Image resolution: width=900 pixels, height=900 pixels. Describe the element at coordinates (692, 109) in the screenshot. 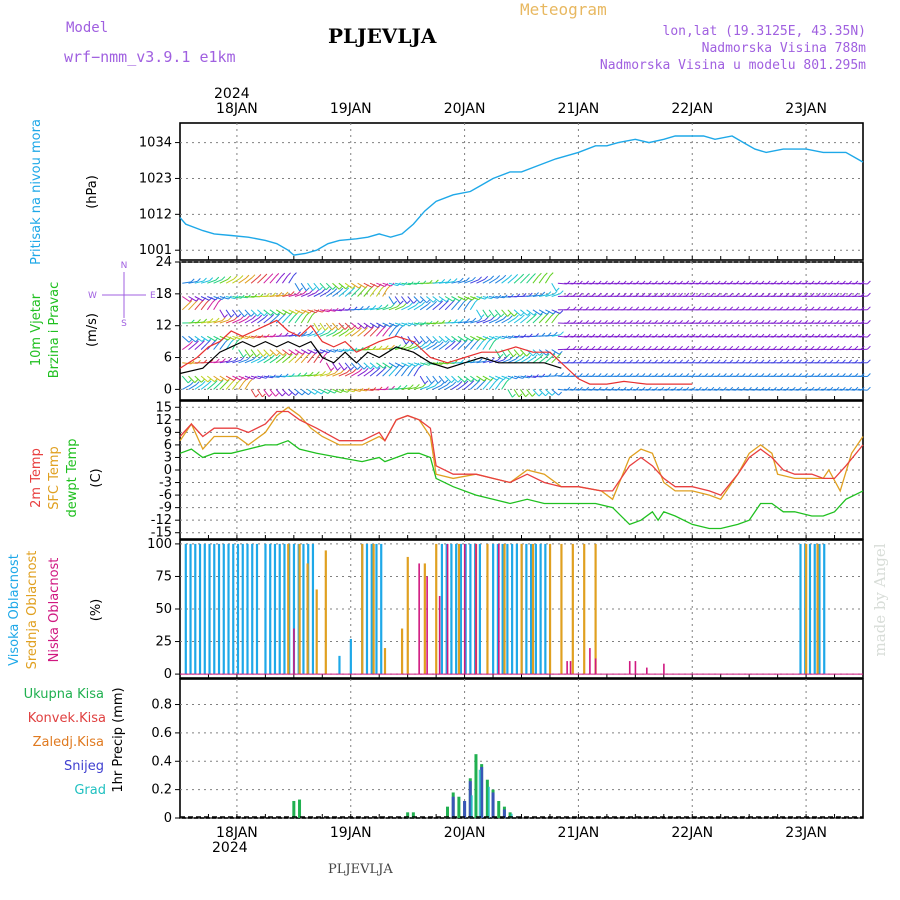

I see `date-label-top: 22JAN` at that location.